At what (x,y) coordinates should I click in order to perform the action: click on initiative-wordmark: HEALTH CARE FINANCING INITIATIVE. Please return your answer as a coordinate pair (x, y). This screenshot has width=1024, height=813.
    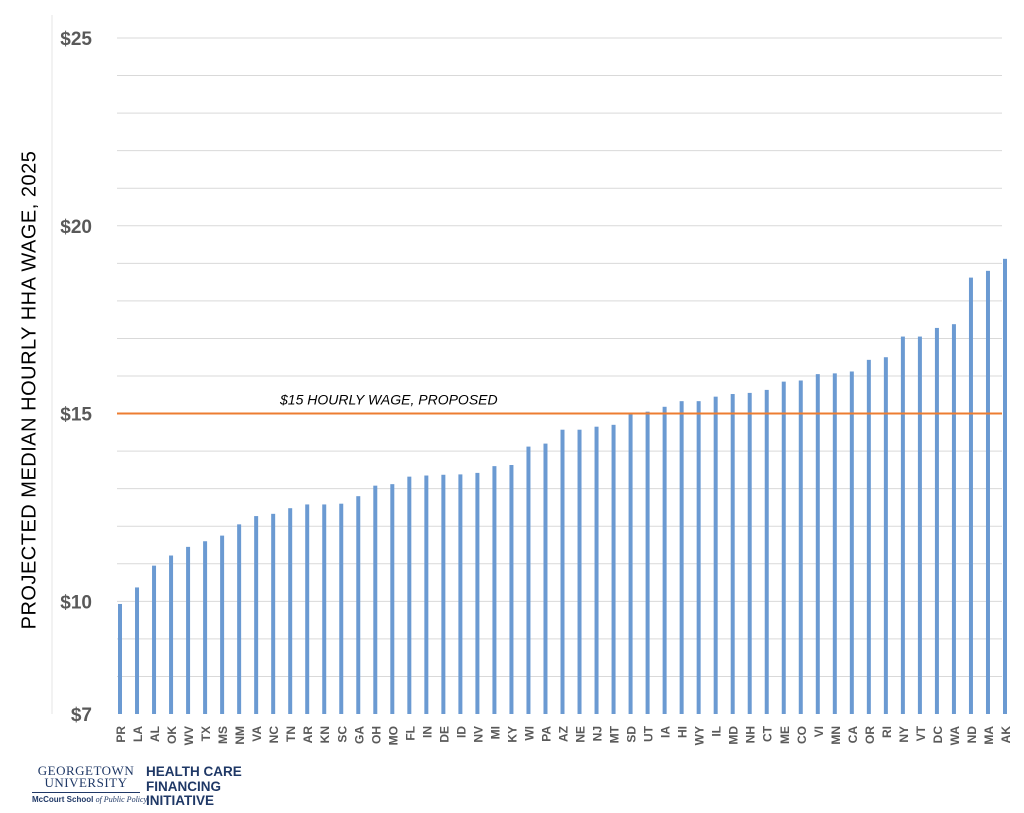
    Looking at the image, I should click on (194, 786).